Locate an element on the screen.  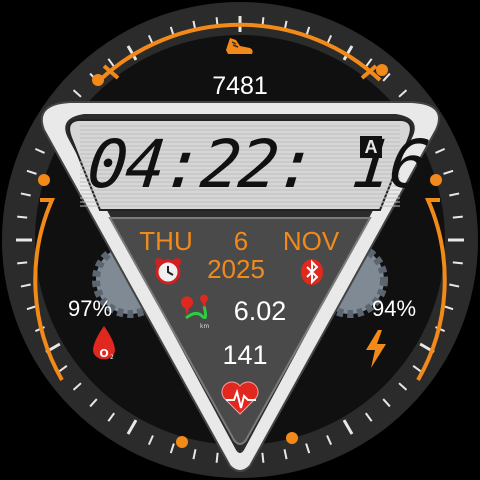
top-arc is located at coordinates (240, 52).